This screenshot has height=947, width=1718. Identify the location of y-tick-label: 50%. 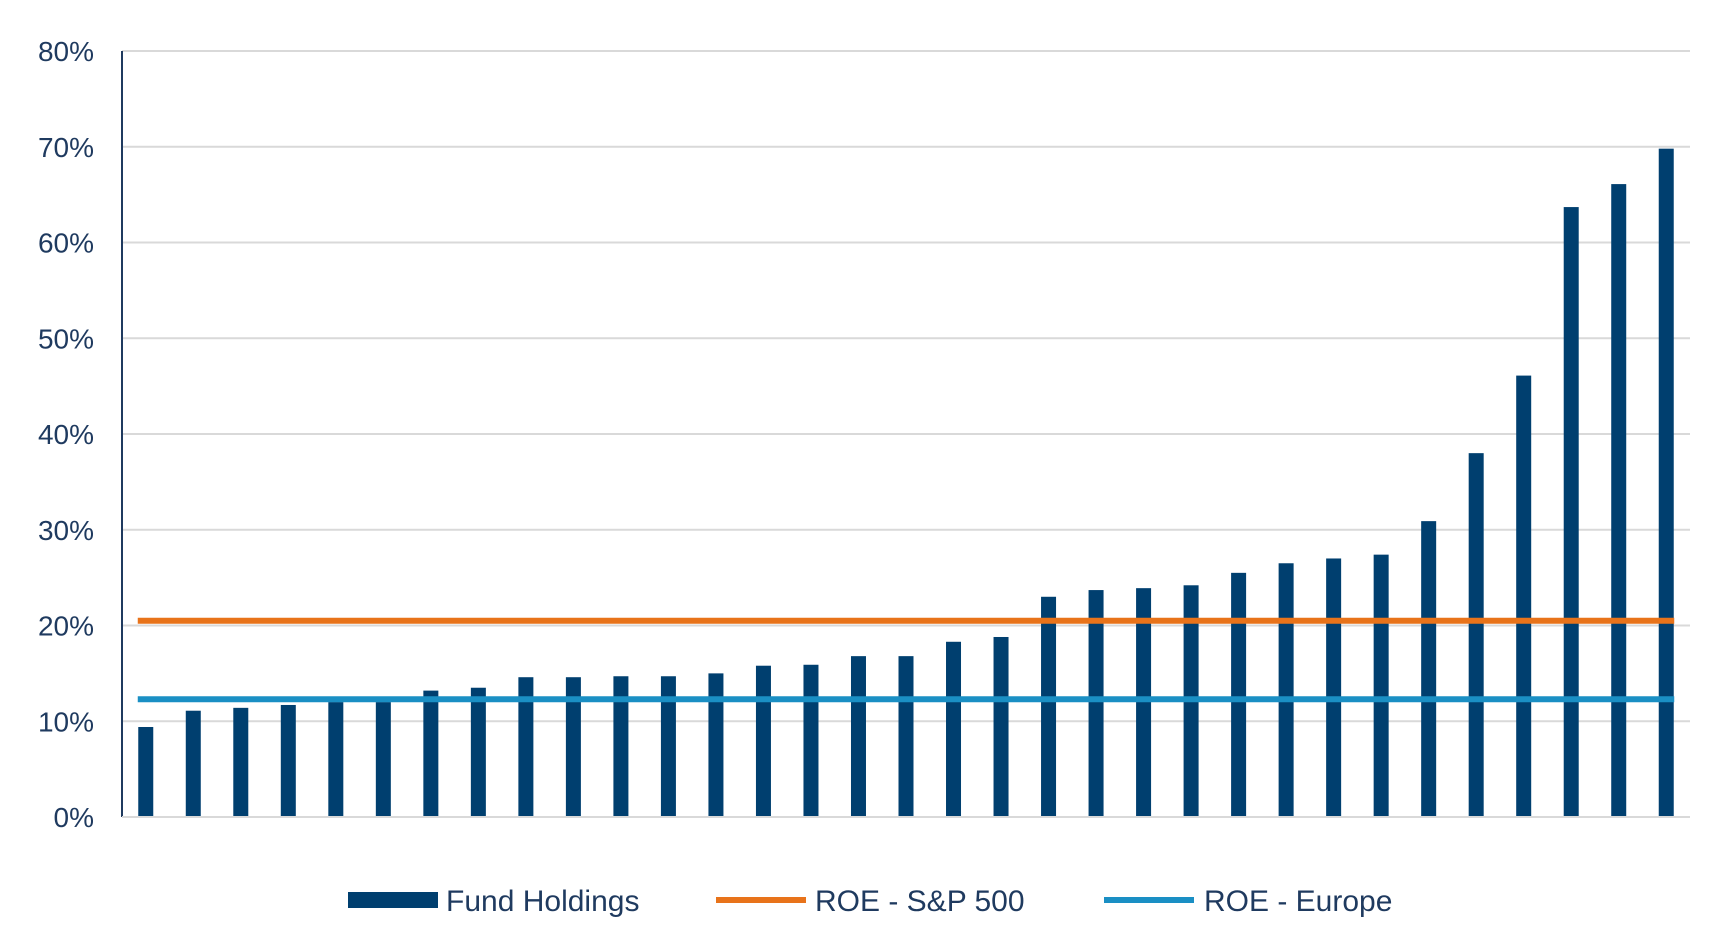
(66, 338).